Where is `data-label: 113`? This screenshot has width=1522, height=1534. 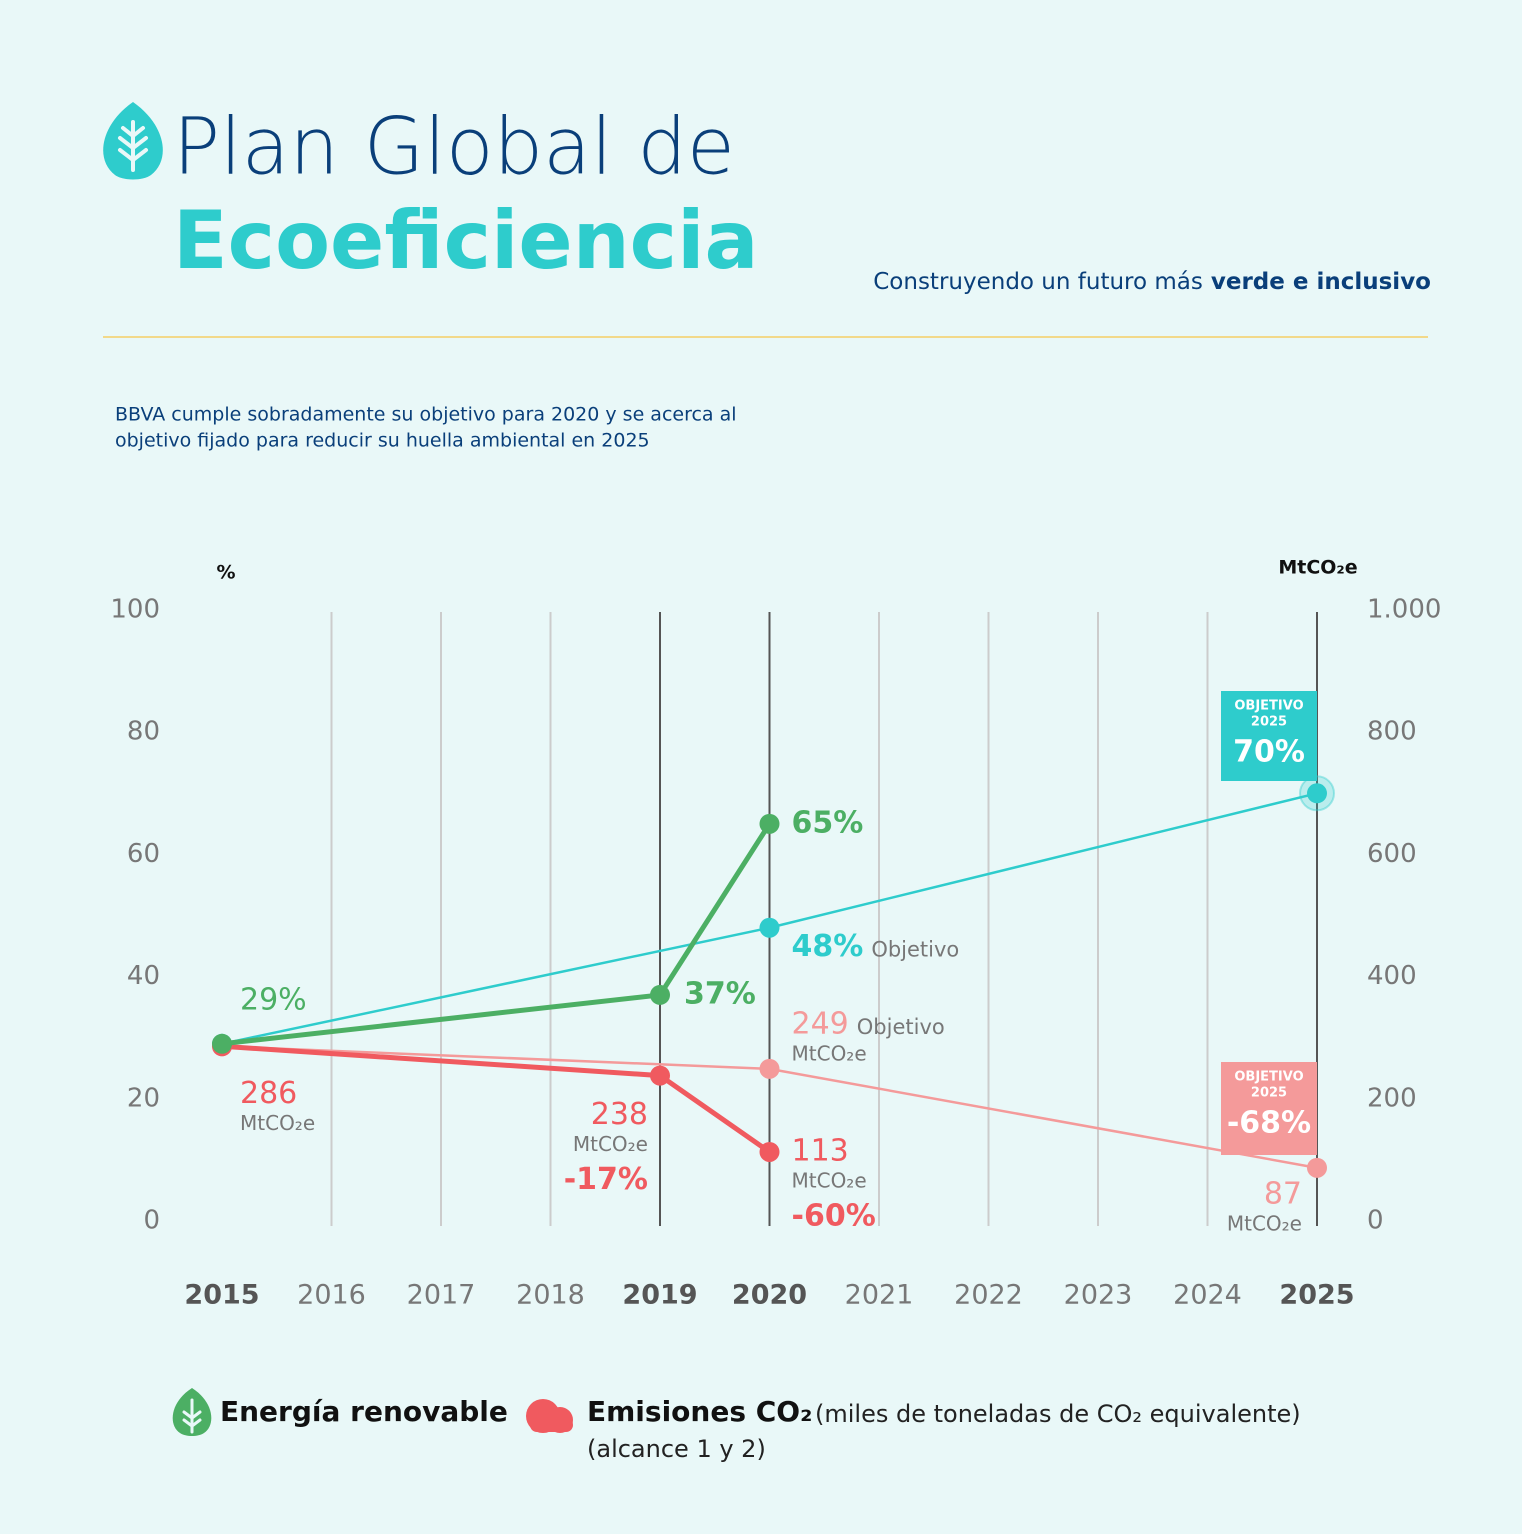 data-label: 113 is located at coordinates (820, 1150).